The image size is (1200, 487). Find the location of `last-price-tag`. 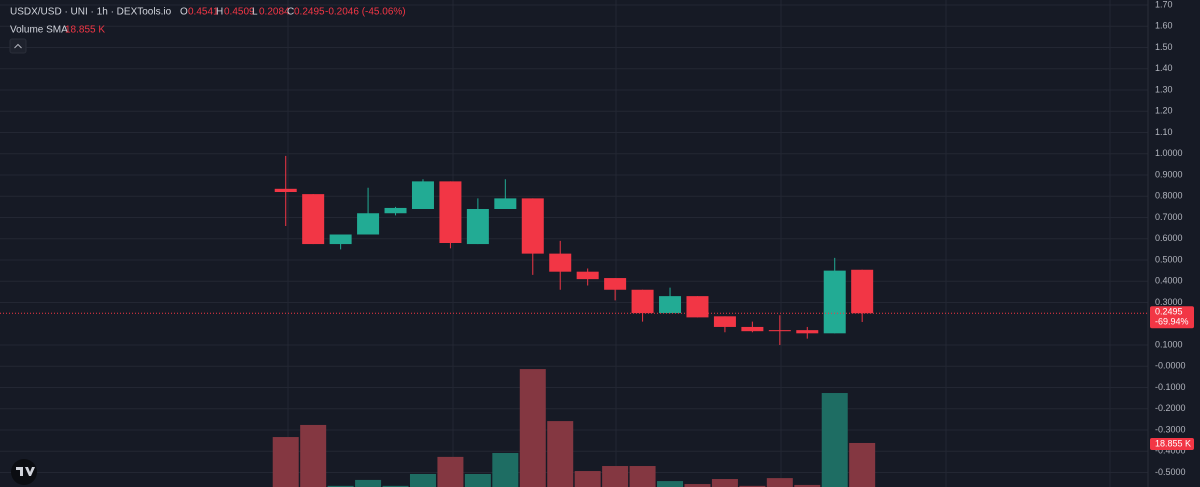

last-price-tag is located at coordinates (1172, 317).